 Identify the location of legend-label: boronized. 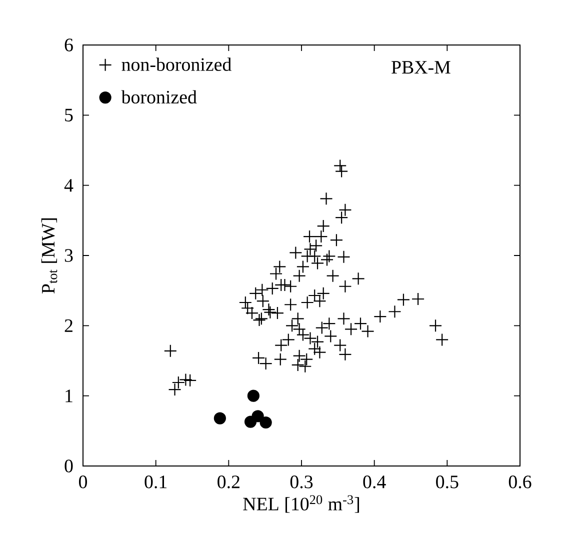
(159, 97).